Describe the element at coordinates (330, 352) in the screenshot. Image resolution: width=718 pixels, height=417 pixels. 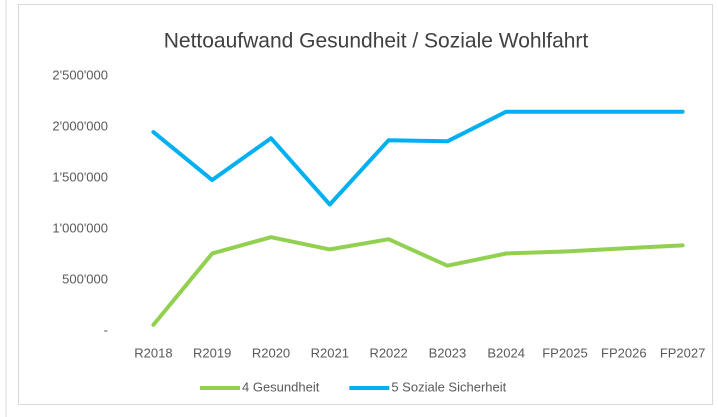
I see `x-tick-label: R2021` at that location.